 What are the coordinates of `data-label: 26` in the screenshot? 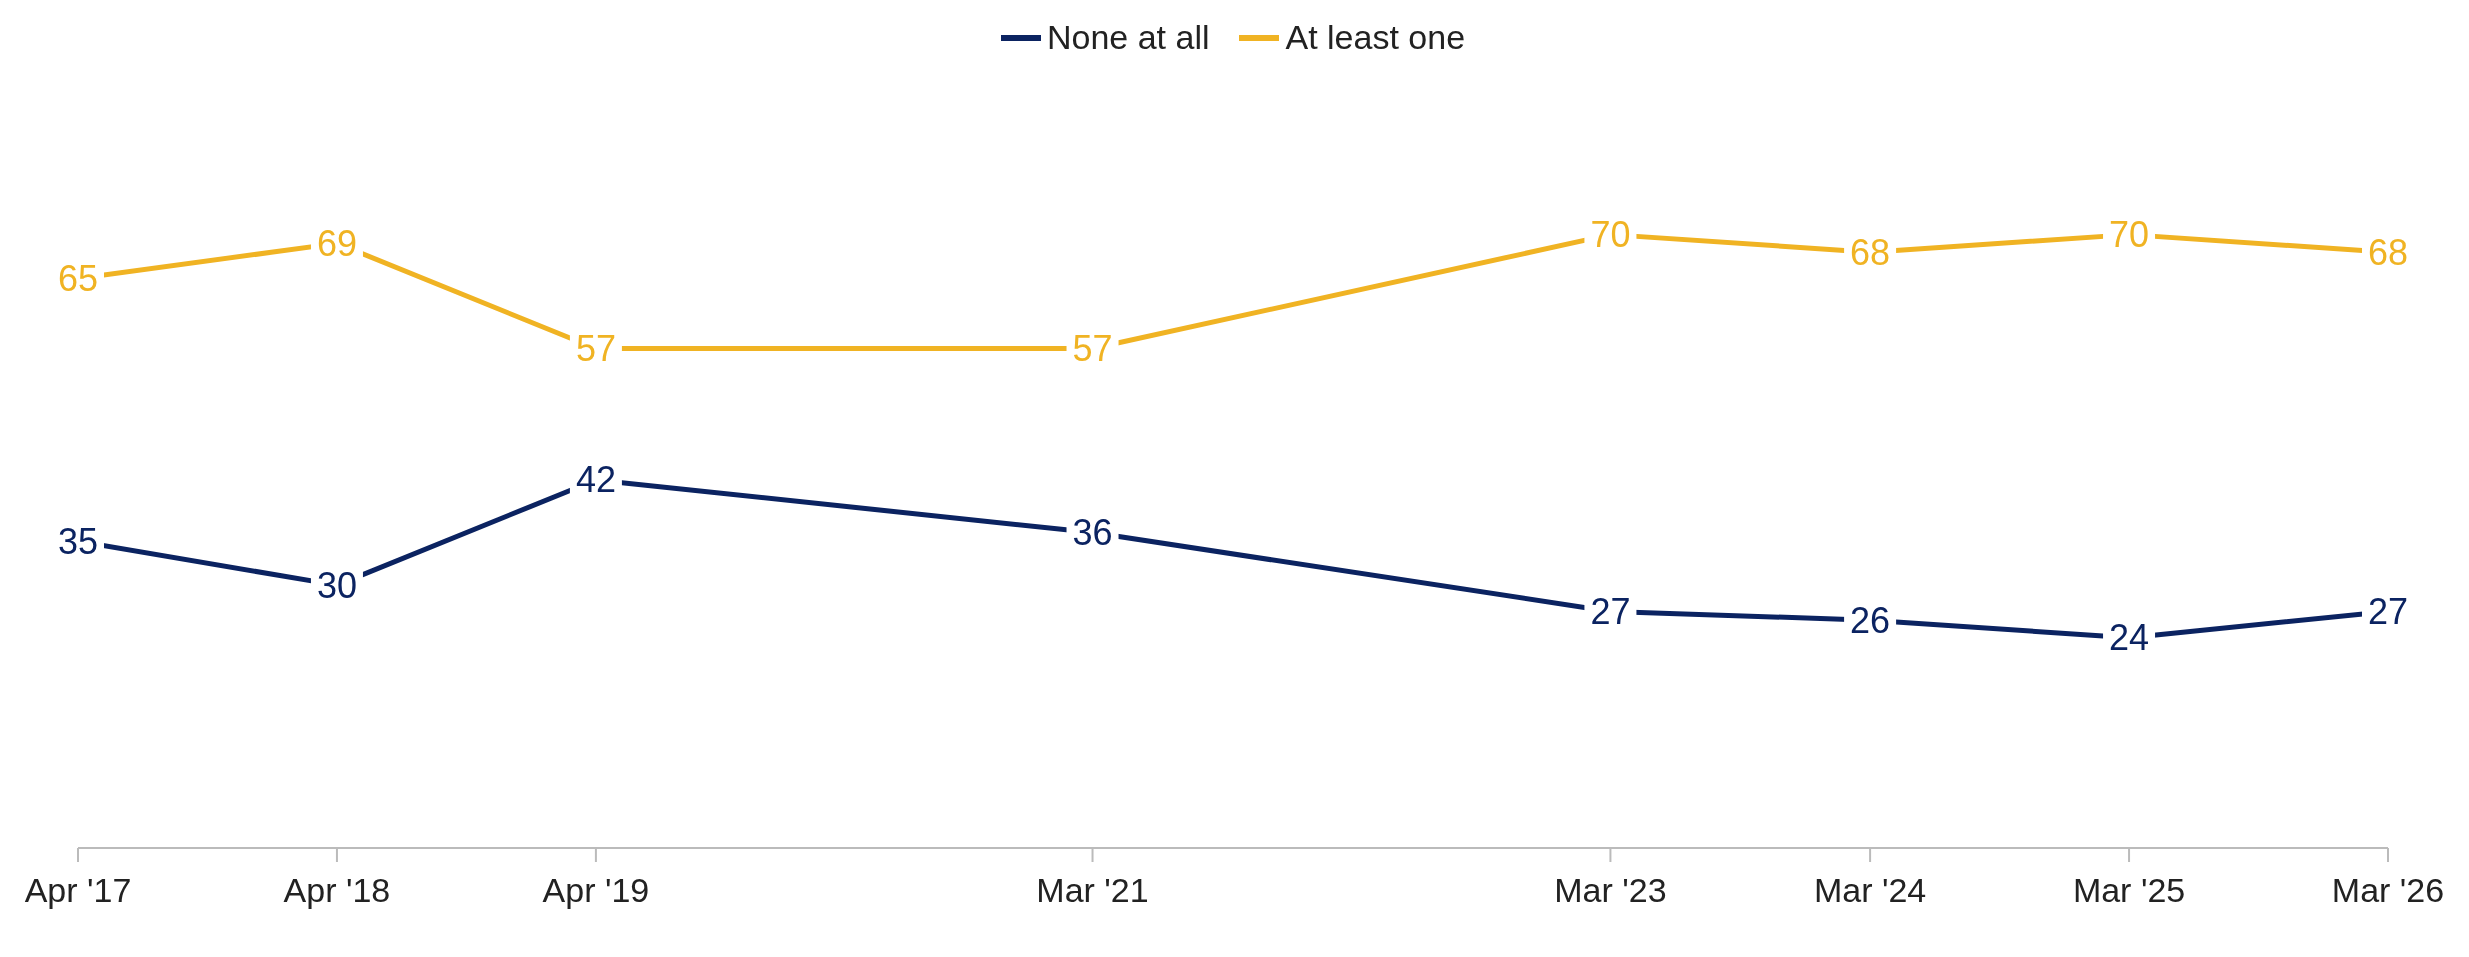 It's located at (1870, 620).